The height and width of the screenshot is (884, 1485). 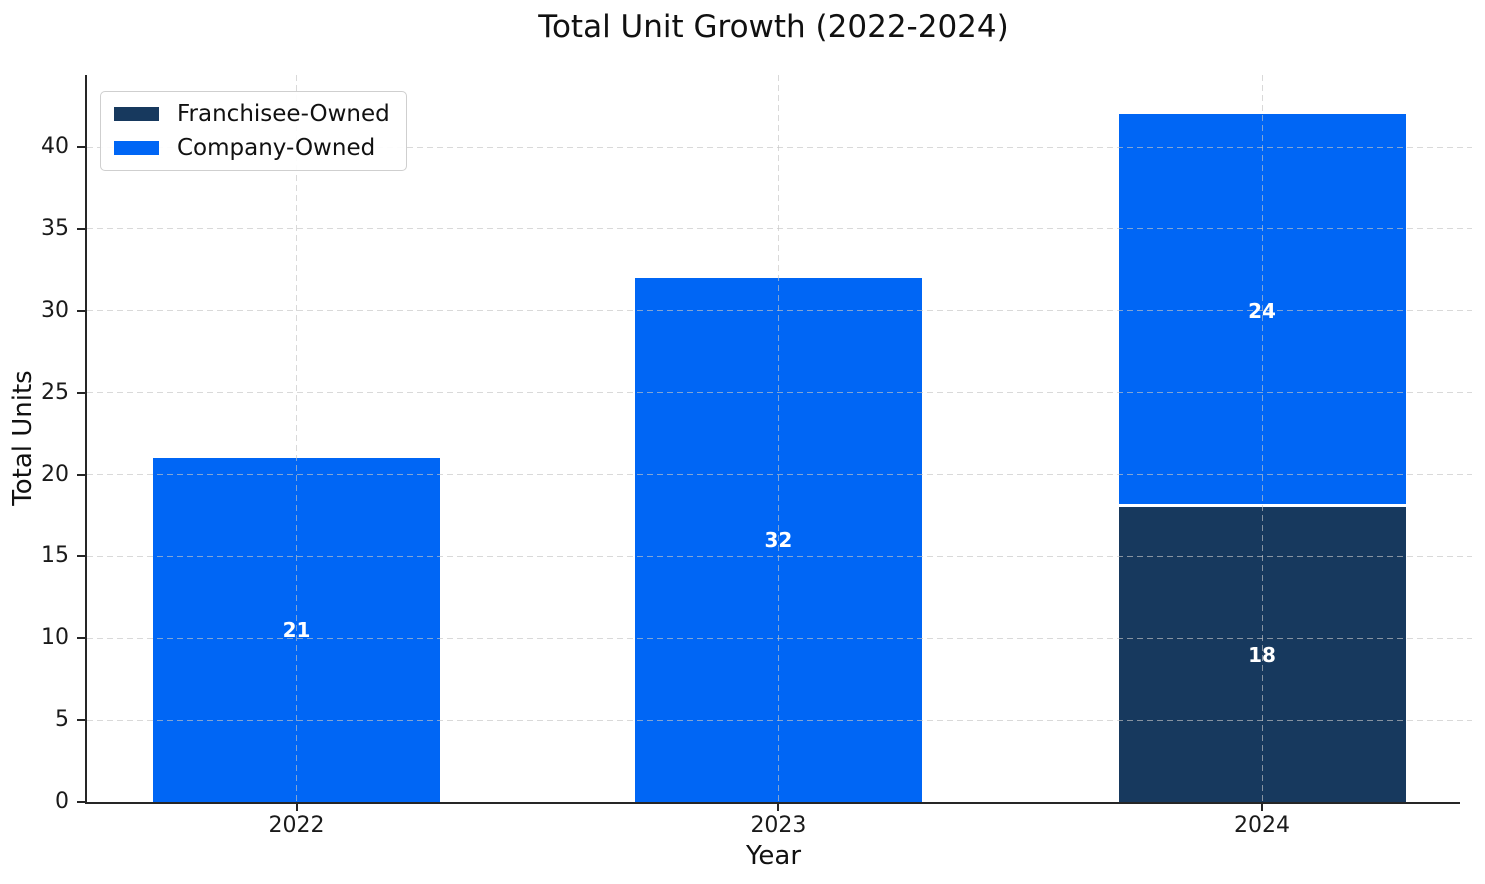 I want to click on legend-entry: Company-Owned, so click(x=252, y=148).